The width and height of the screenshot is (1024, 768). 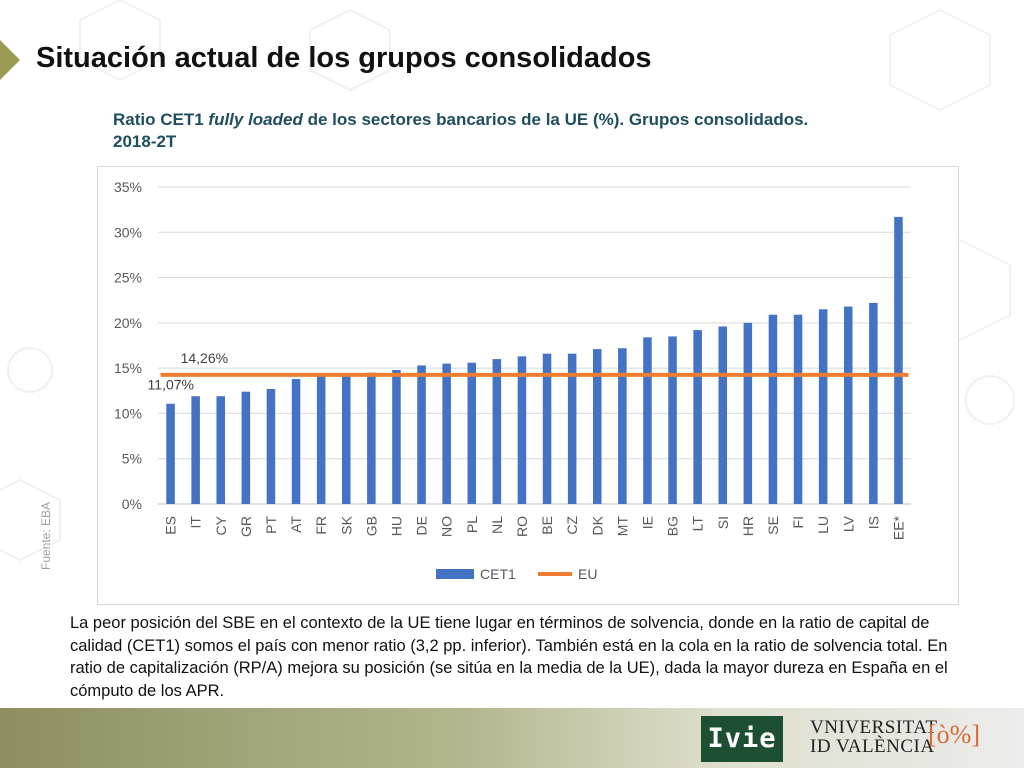 I want to click on x-tick-label: LV, so click(x=848, y=523).